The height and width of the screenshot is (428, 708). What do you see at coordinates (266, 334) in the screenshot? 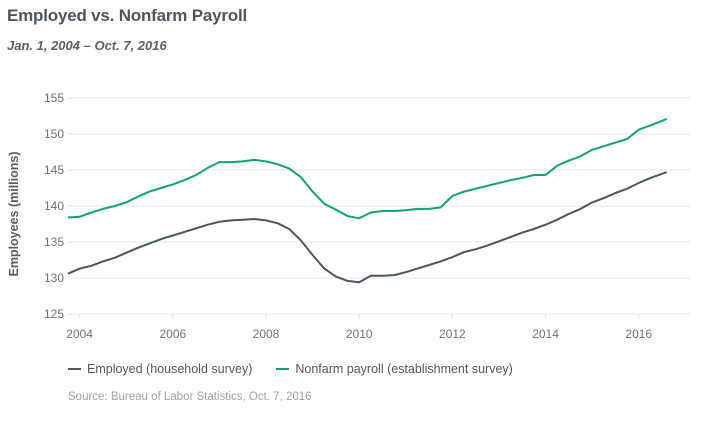
I see `x-tick-label: 2008` at bounding box center [266, 334].